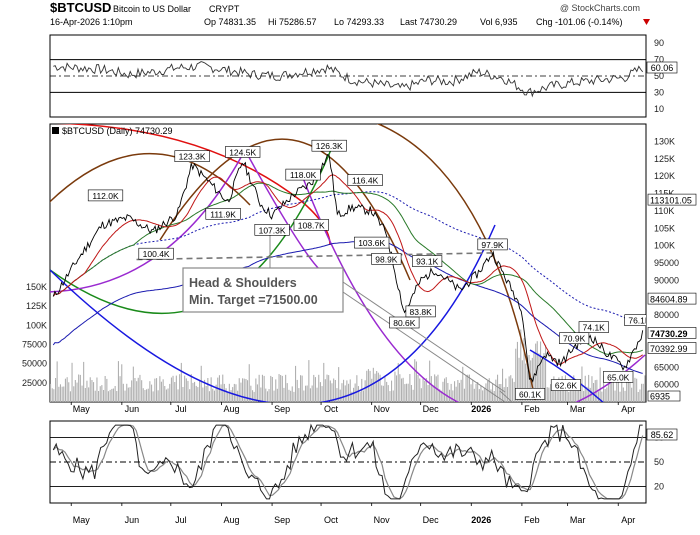 The width and height of the screenshot is (700, 535). I want to click on peak-label: 112.0K, so click(105, 196).